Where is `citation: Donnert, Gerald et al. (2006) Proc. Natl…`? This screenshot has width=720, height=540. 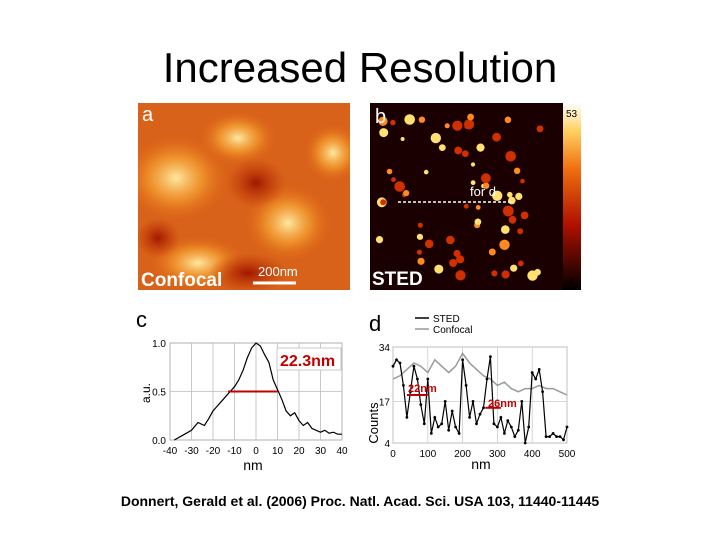
citation: Donnert, Gerald et al. (2006) Proc. Natl… is located at coordinates (360, 501).